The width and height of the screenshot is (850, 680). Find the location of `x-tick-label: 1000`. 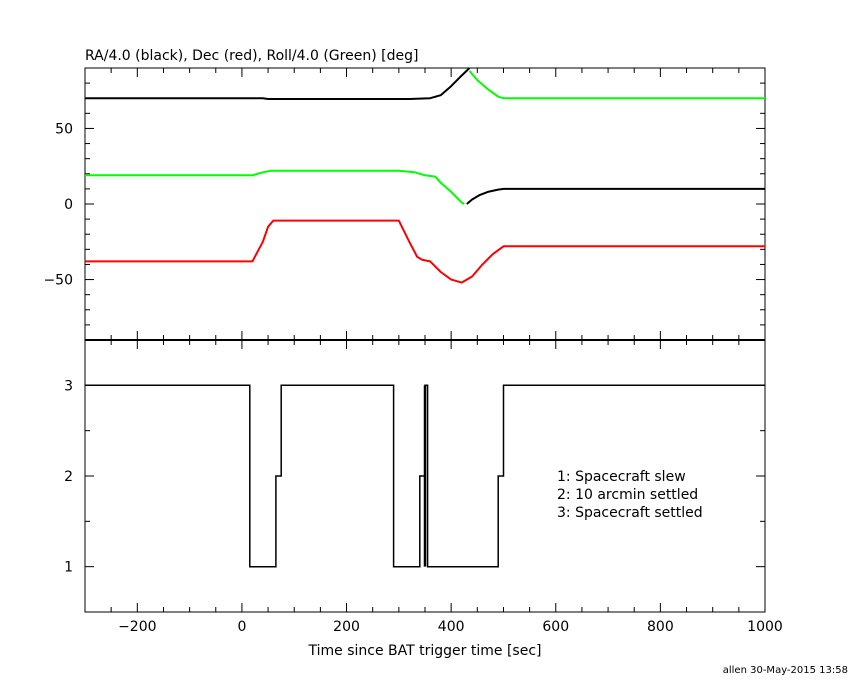

x-tick-label: 1000 is located at coordinates (765, 627).